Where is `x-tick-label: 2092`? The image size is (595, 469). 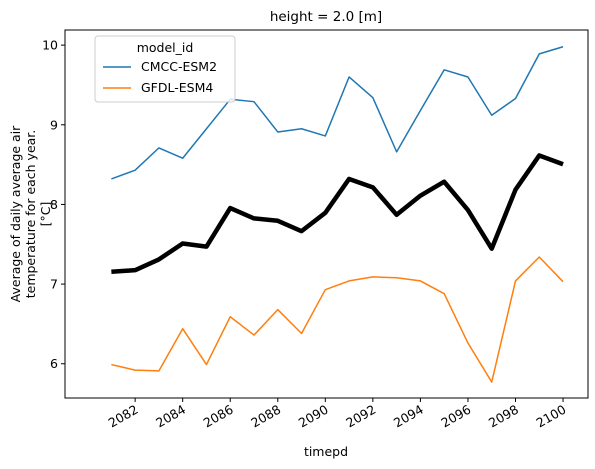
x-tick-label: 2092 is located at coordinates (360, 416).